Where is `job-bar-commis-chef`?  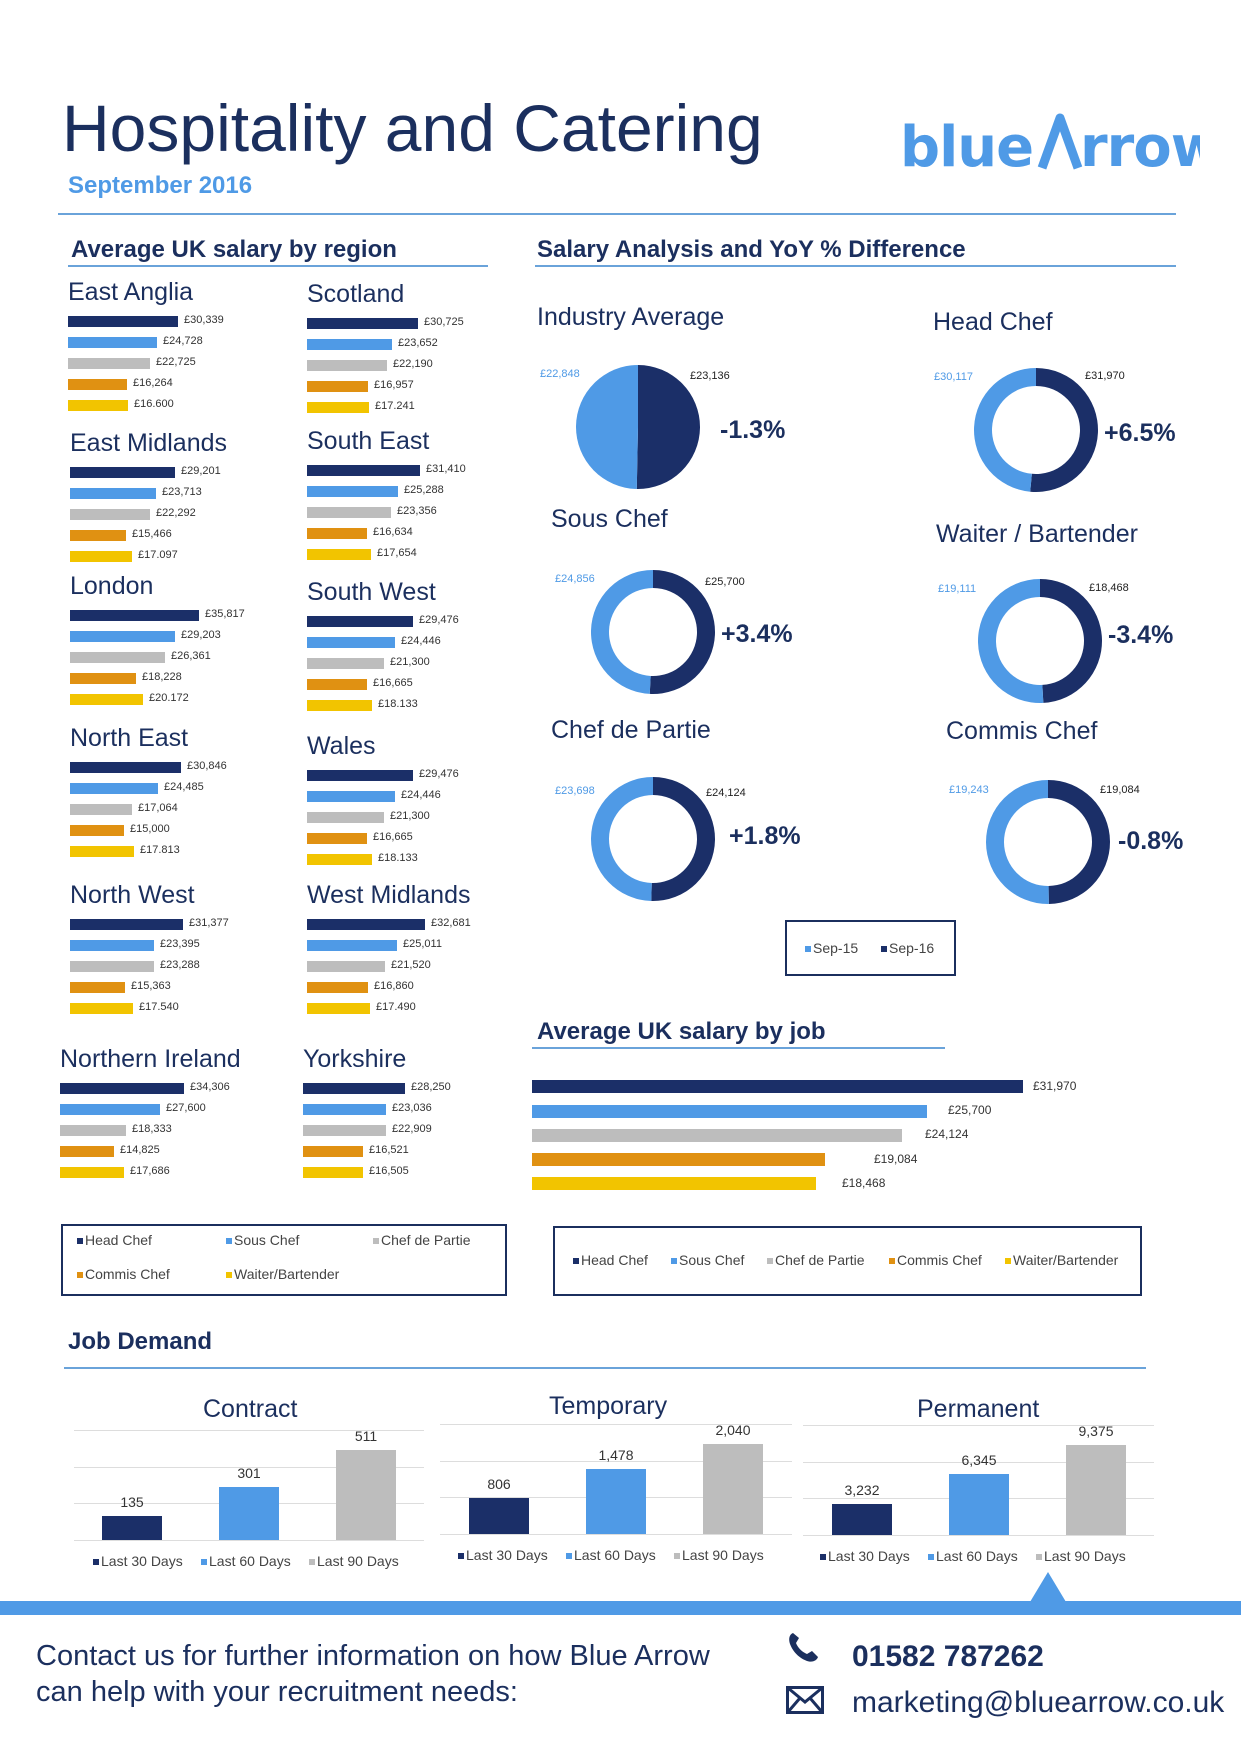 job-bar-commis-chef is located at coordinates (678, 1159).